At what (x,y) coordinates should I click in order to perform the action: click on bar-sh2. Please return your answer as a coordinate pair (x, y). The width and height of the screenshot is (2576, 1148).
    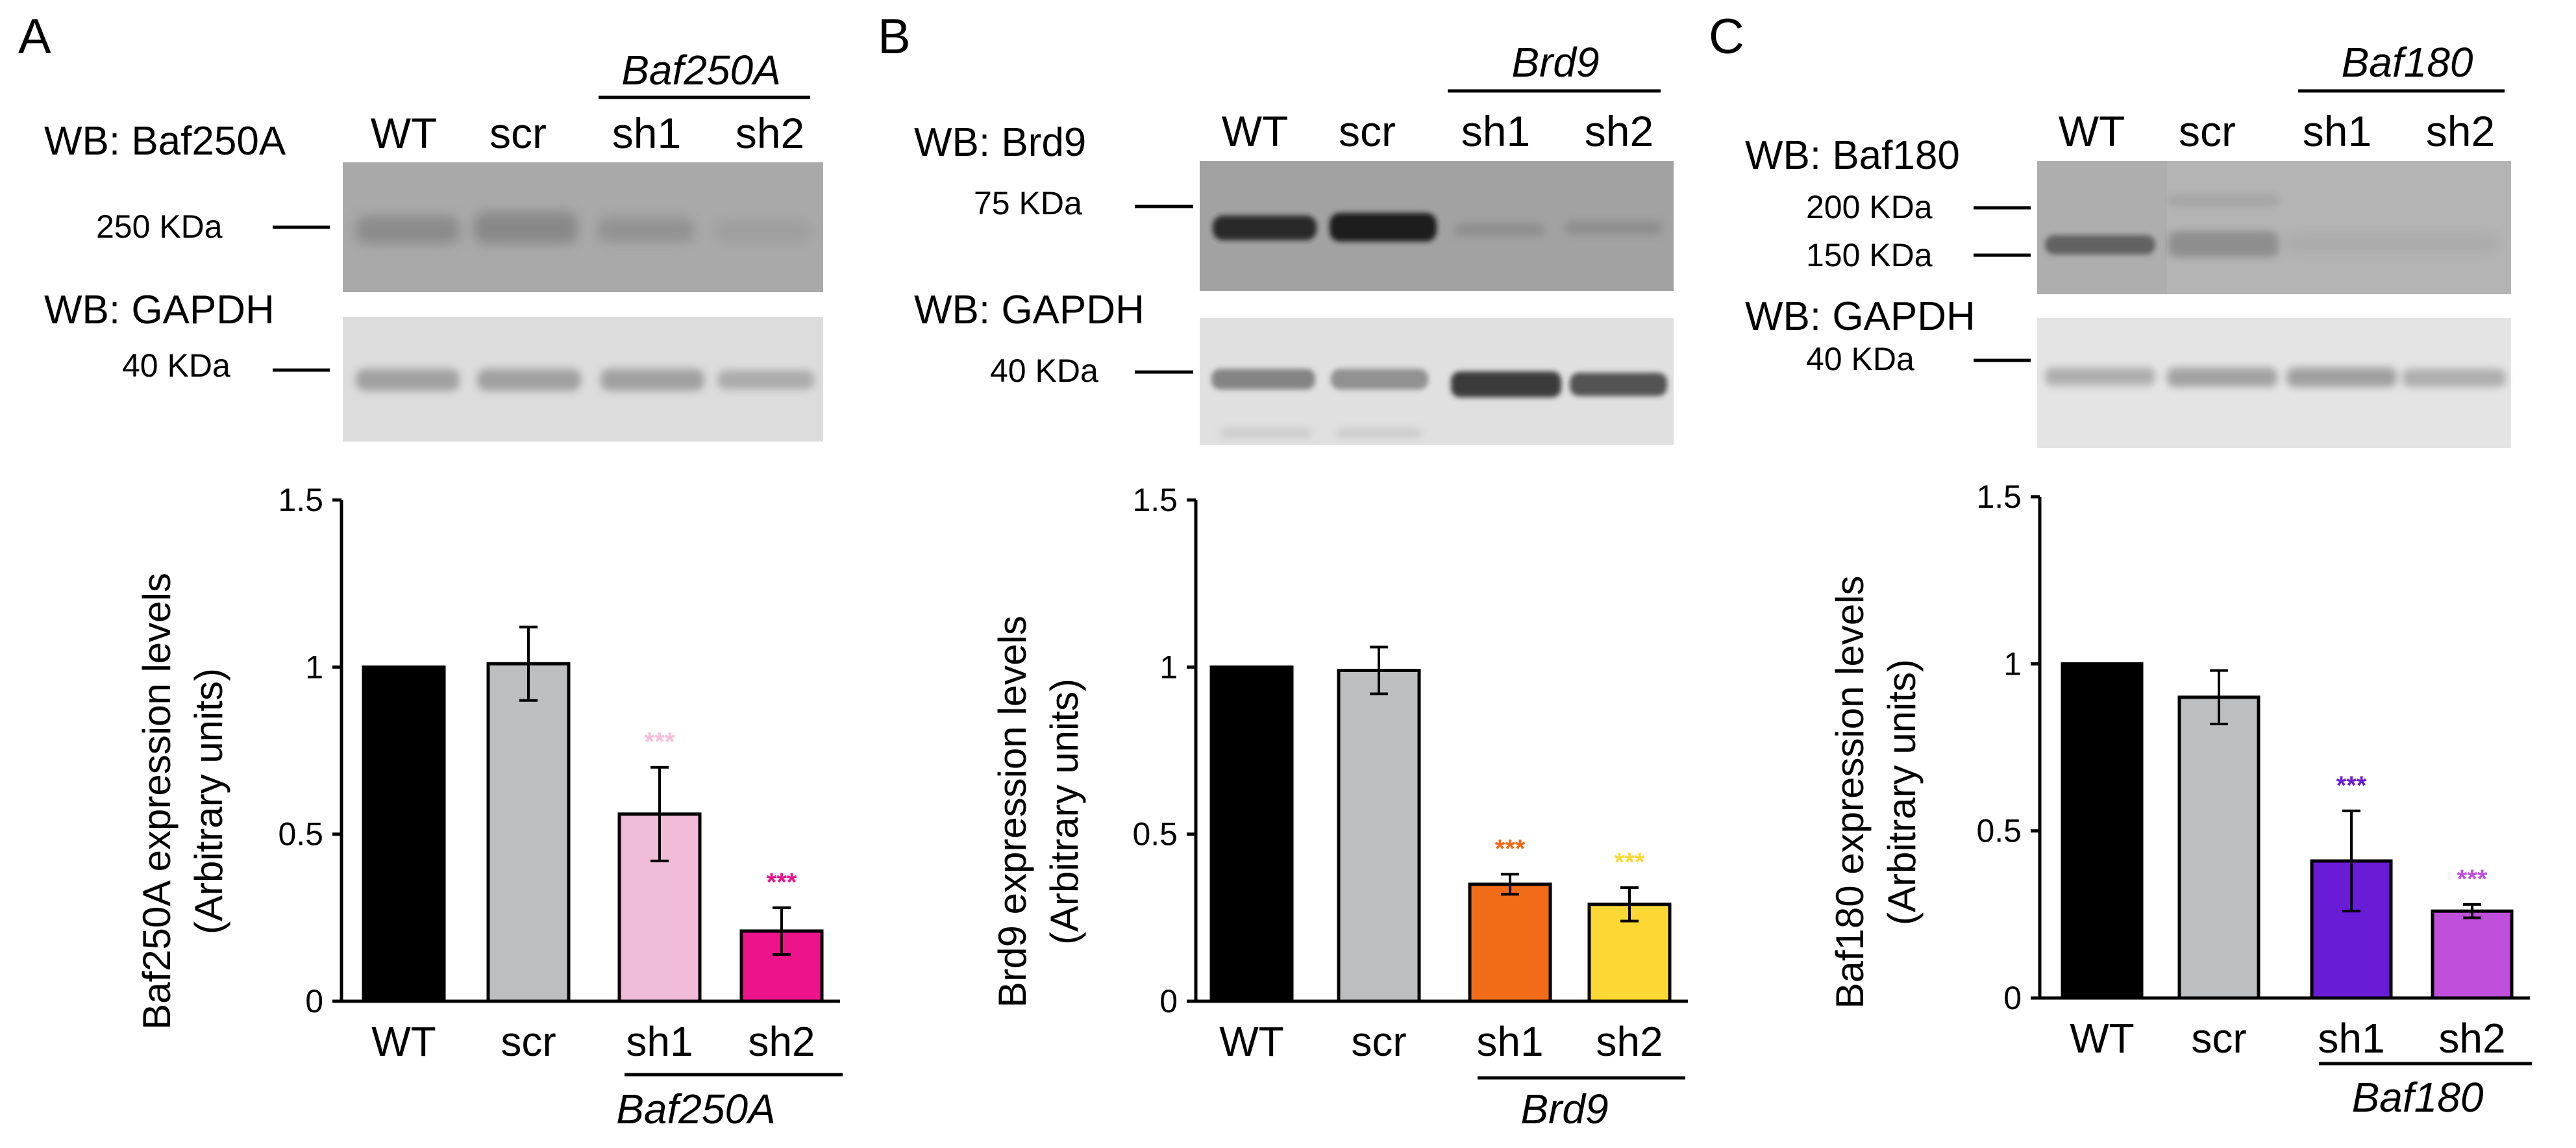
    Looking at the image, I should click on (2472, 955).